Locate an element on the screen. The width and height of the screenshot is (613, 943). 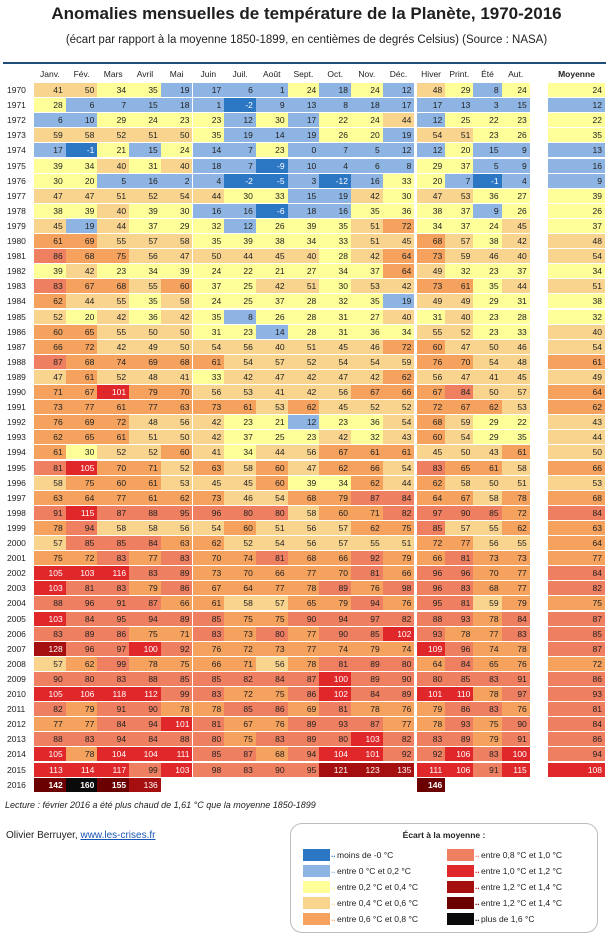
season-cell: 97 is located at coordinates (431, 512).